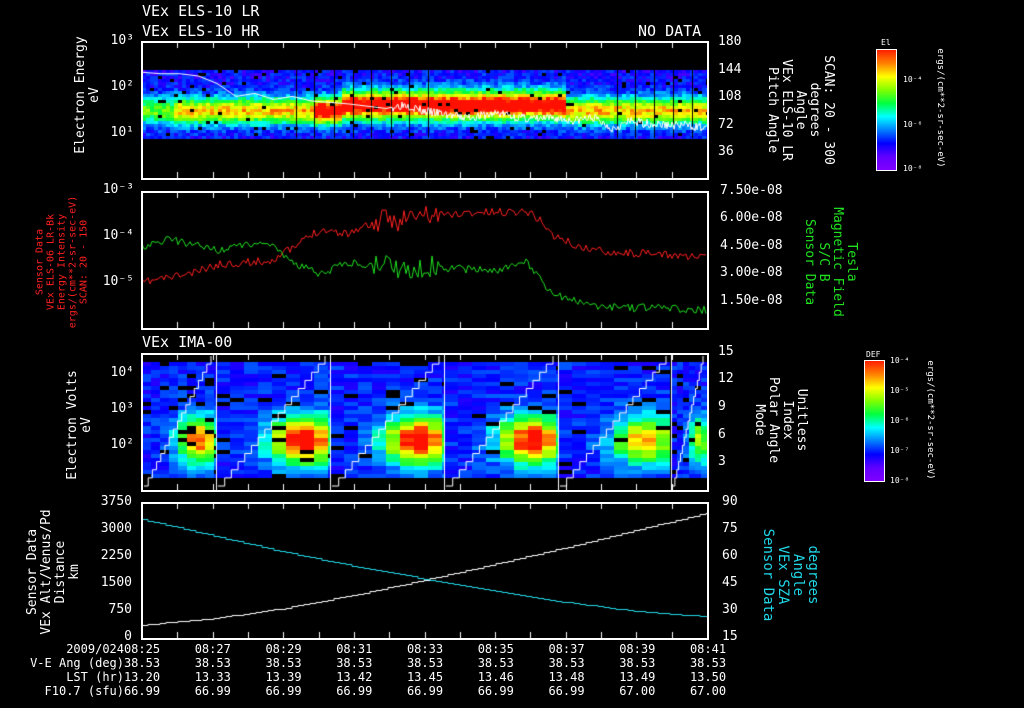 Image resolution: width=1024 pixels, height=708 pixels. I want to click on footer-row-label: V-E Ang (deg), so click(77, 663).